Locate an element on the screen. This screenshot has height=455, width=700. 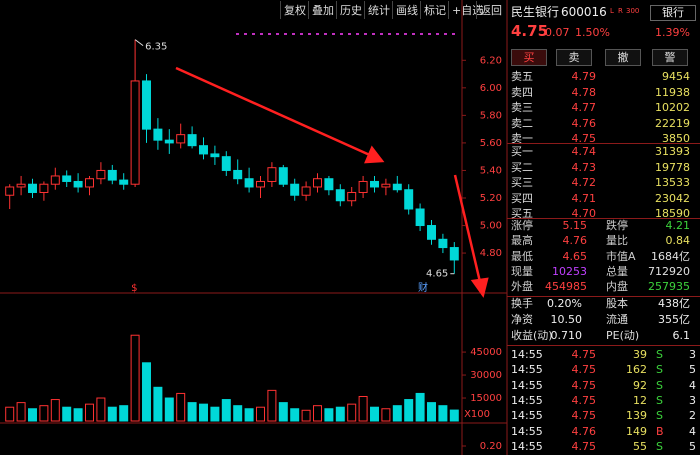
ask-label: 卖四 is located at coordinates (522, 92).